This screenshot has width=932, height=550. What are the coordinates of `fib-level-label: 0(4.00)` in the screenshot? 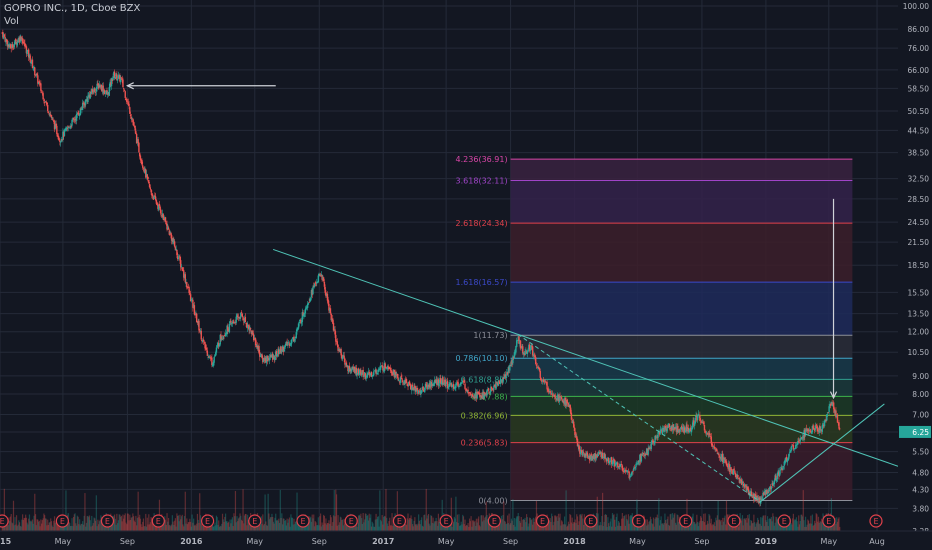 It's located at (492, 501).